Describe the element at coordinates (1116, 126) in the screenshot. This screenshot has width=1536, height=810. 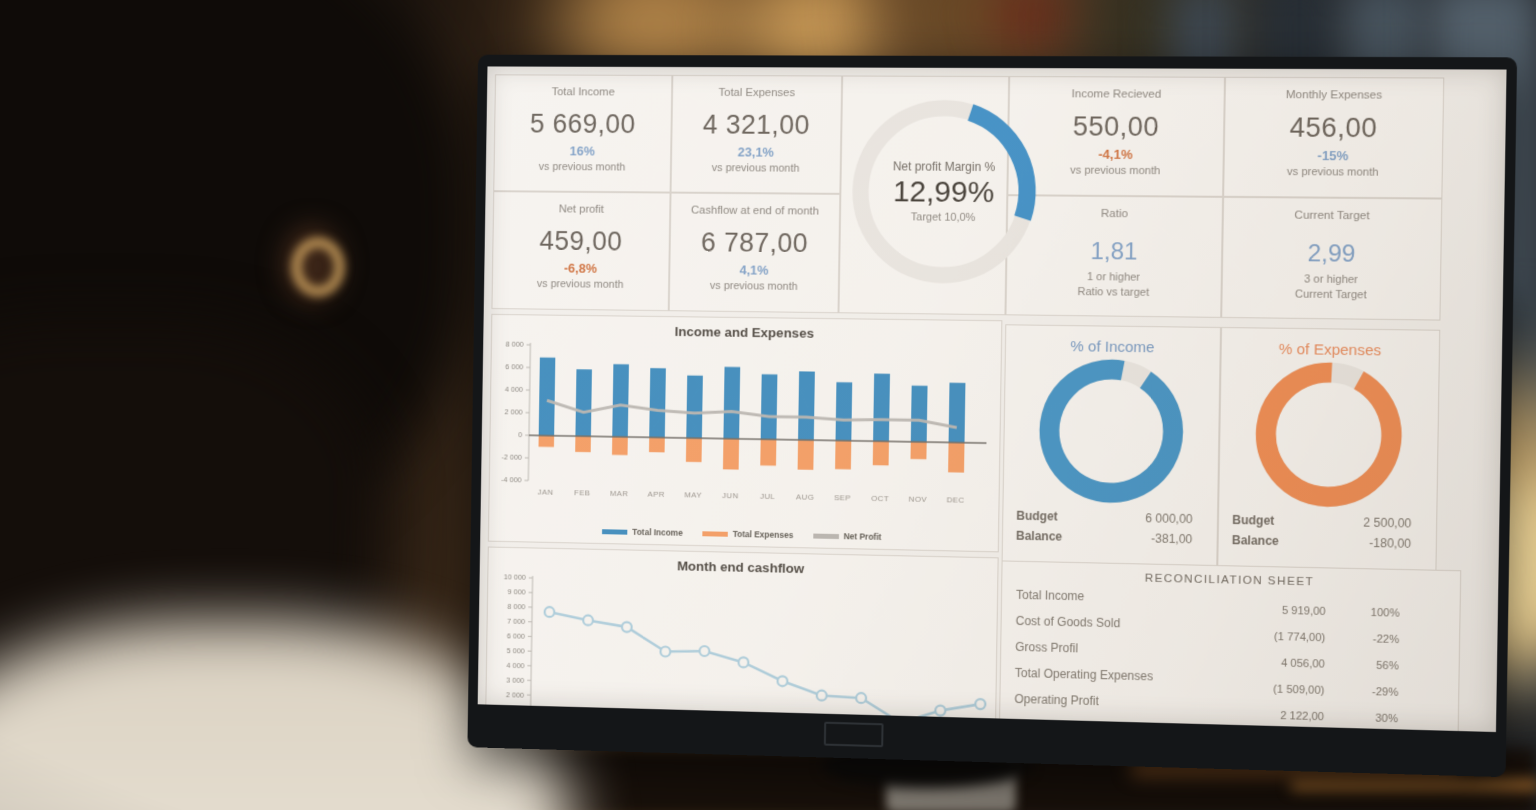
I see `kpi-value: 550,00` at that location.